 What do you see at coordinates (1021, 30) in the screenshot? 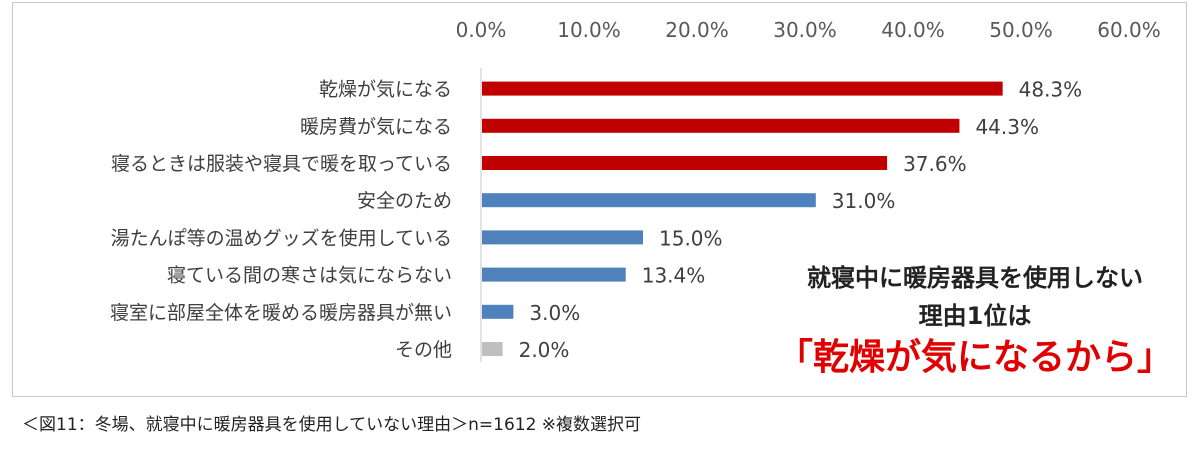
I see `x-tick-label: 50.0%` at bounding box center [1021, 30].